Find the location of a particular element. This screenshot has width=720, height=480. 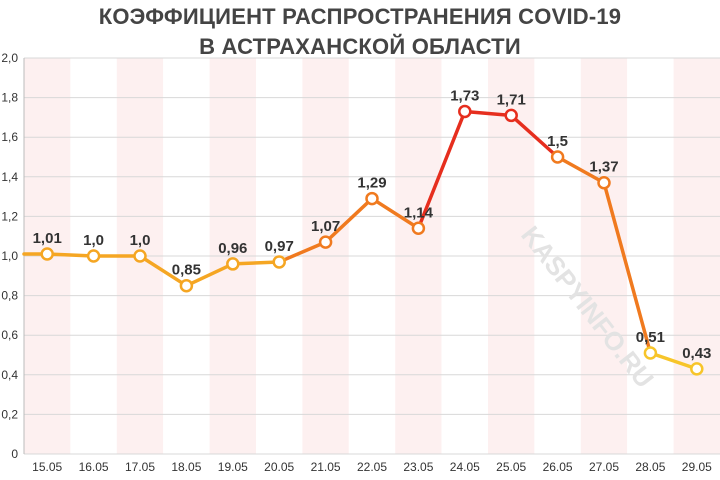

x-tick-label: 16.05 is located at coordinates (94, 467).